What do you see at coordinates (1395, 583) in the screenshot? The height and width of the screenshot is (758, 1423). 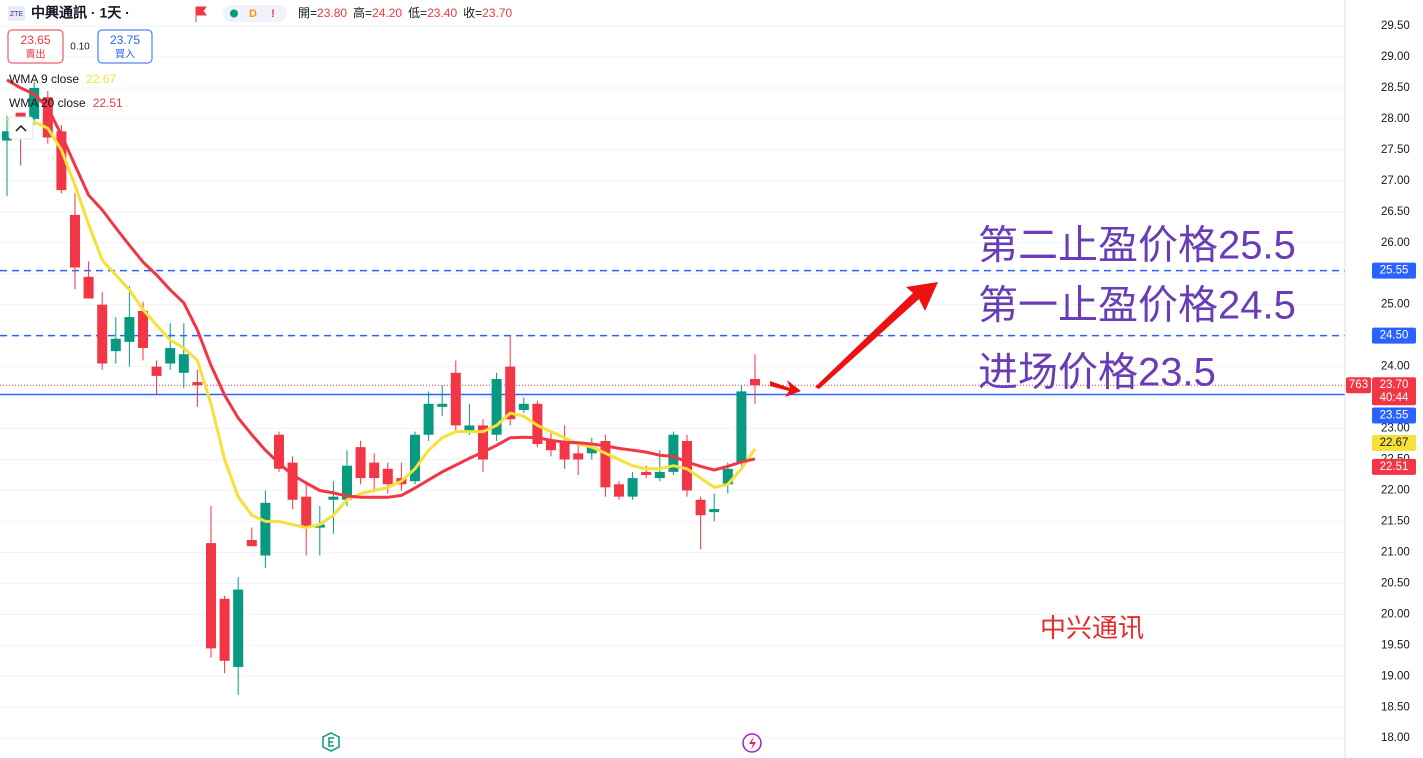 I see `y-tick-label: 20.50` at bounding box center [1395, 583].